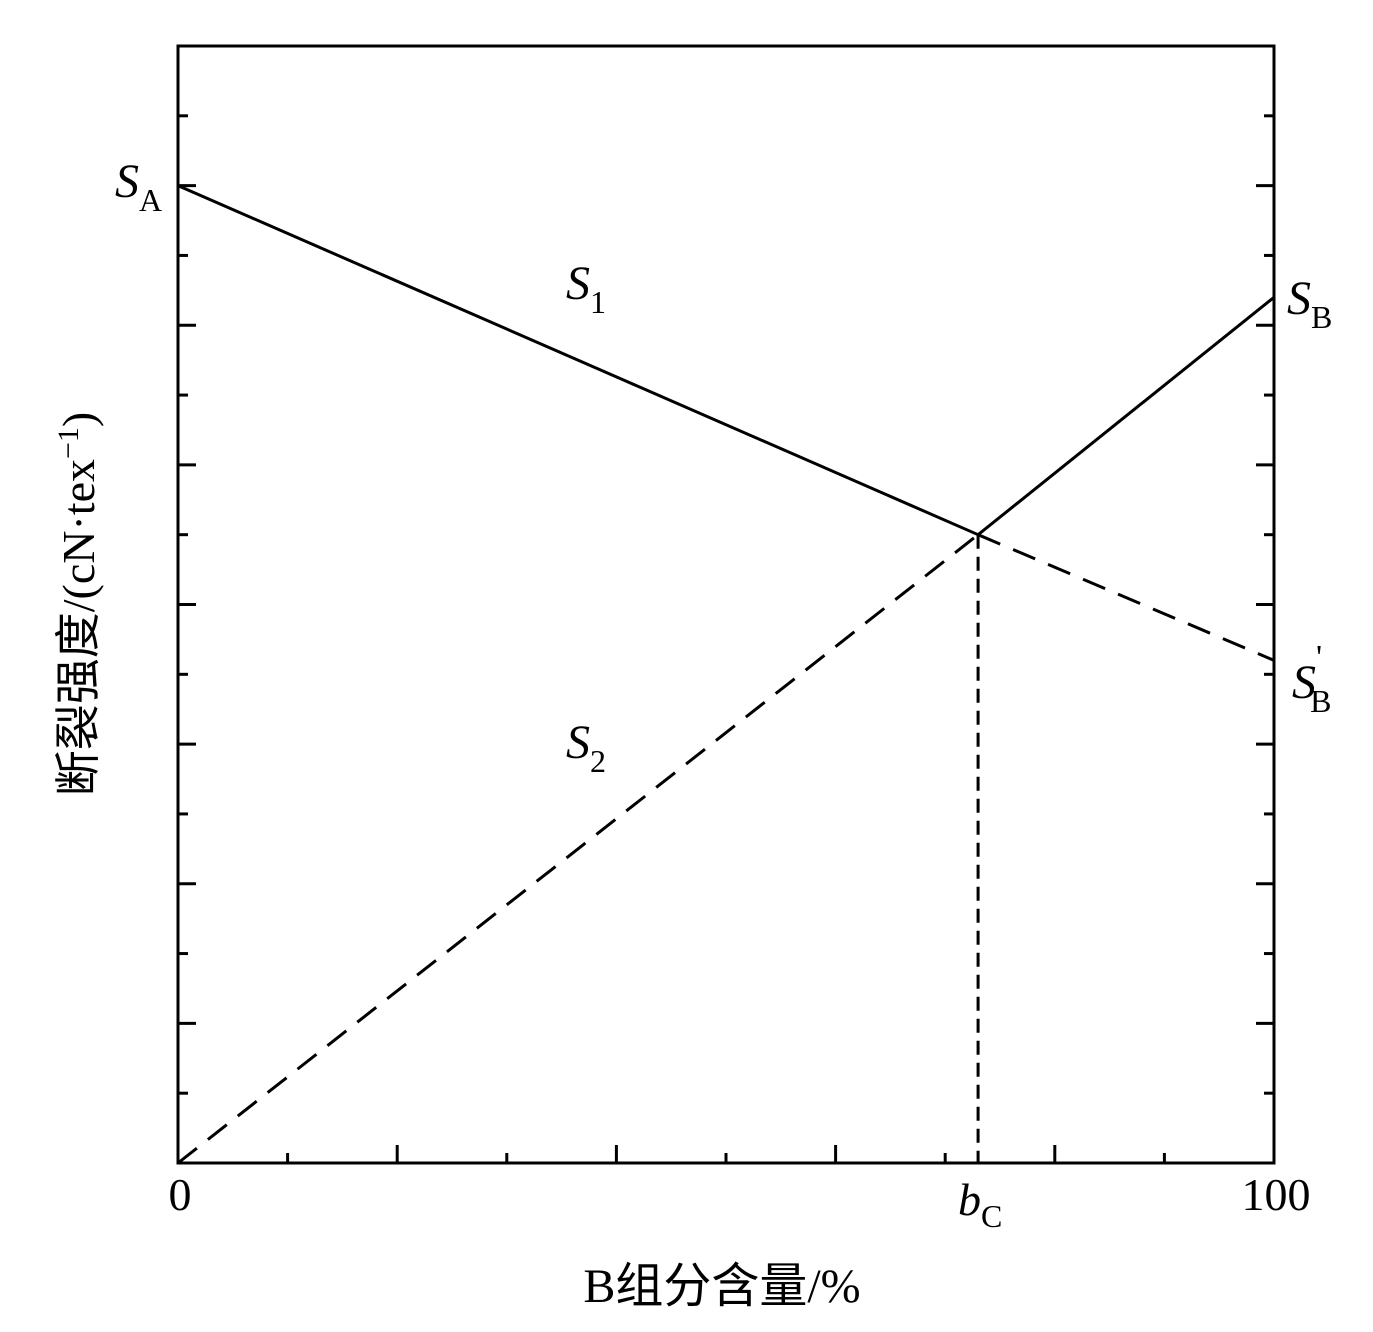 This screenshot has width=1373, height=1332. I want to click on label-s1: S1, so click(586, 288).